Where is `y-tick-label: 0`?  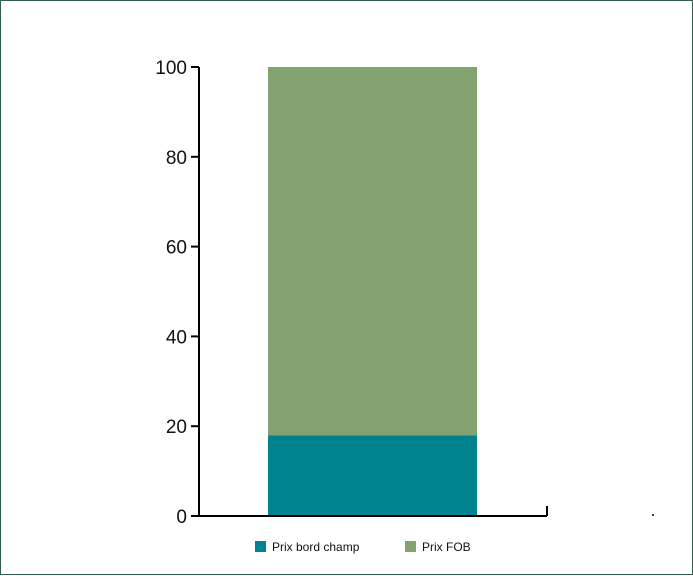 y-tick-label: 0 is located at coordinates (181, 517).